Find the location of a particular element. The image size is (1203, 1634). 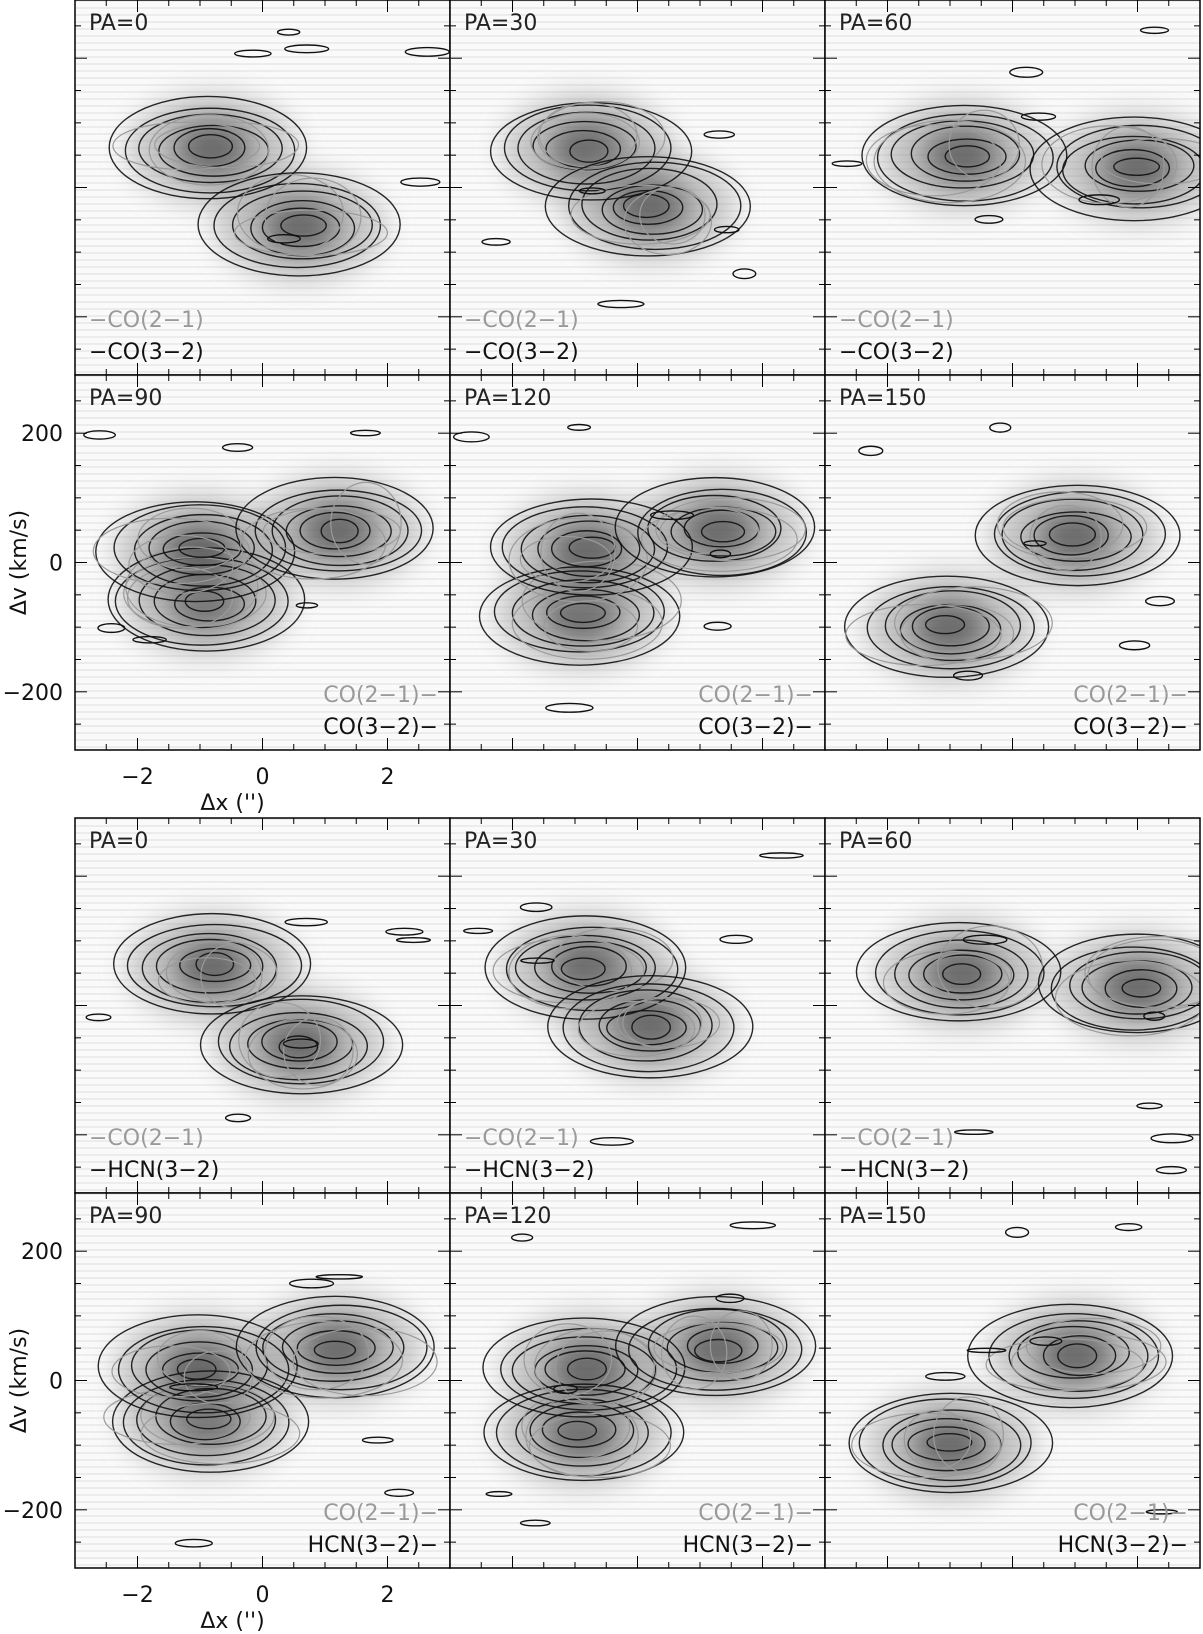

pv-panel-co32-pa60: PA=60 −CO(2−1) −CO(3−2) is located at coordinates (1012, 188).